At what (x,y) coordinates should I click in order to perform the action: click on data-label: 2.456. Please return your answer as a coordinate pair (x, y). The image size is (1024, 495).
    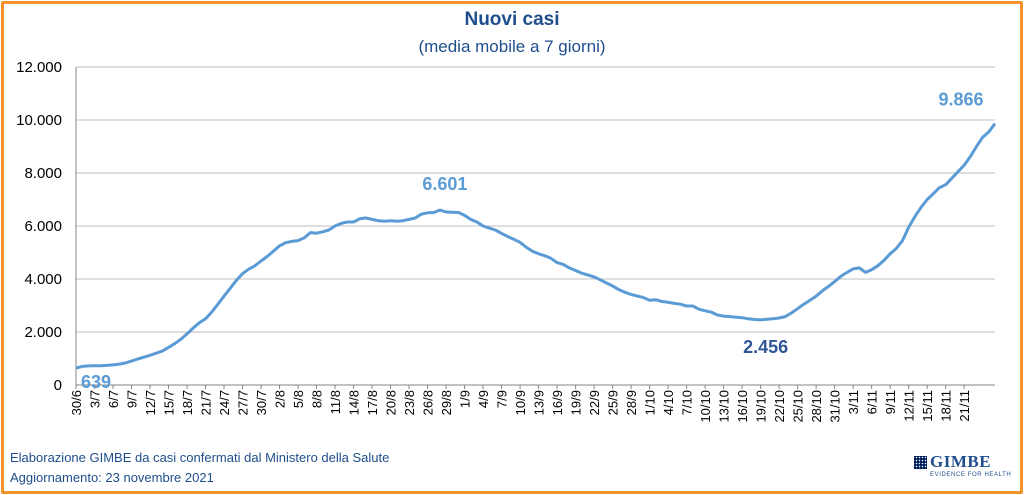
    Looking at the image, I should click on (765, 347).